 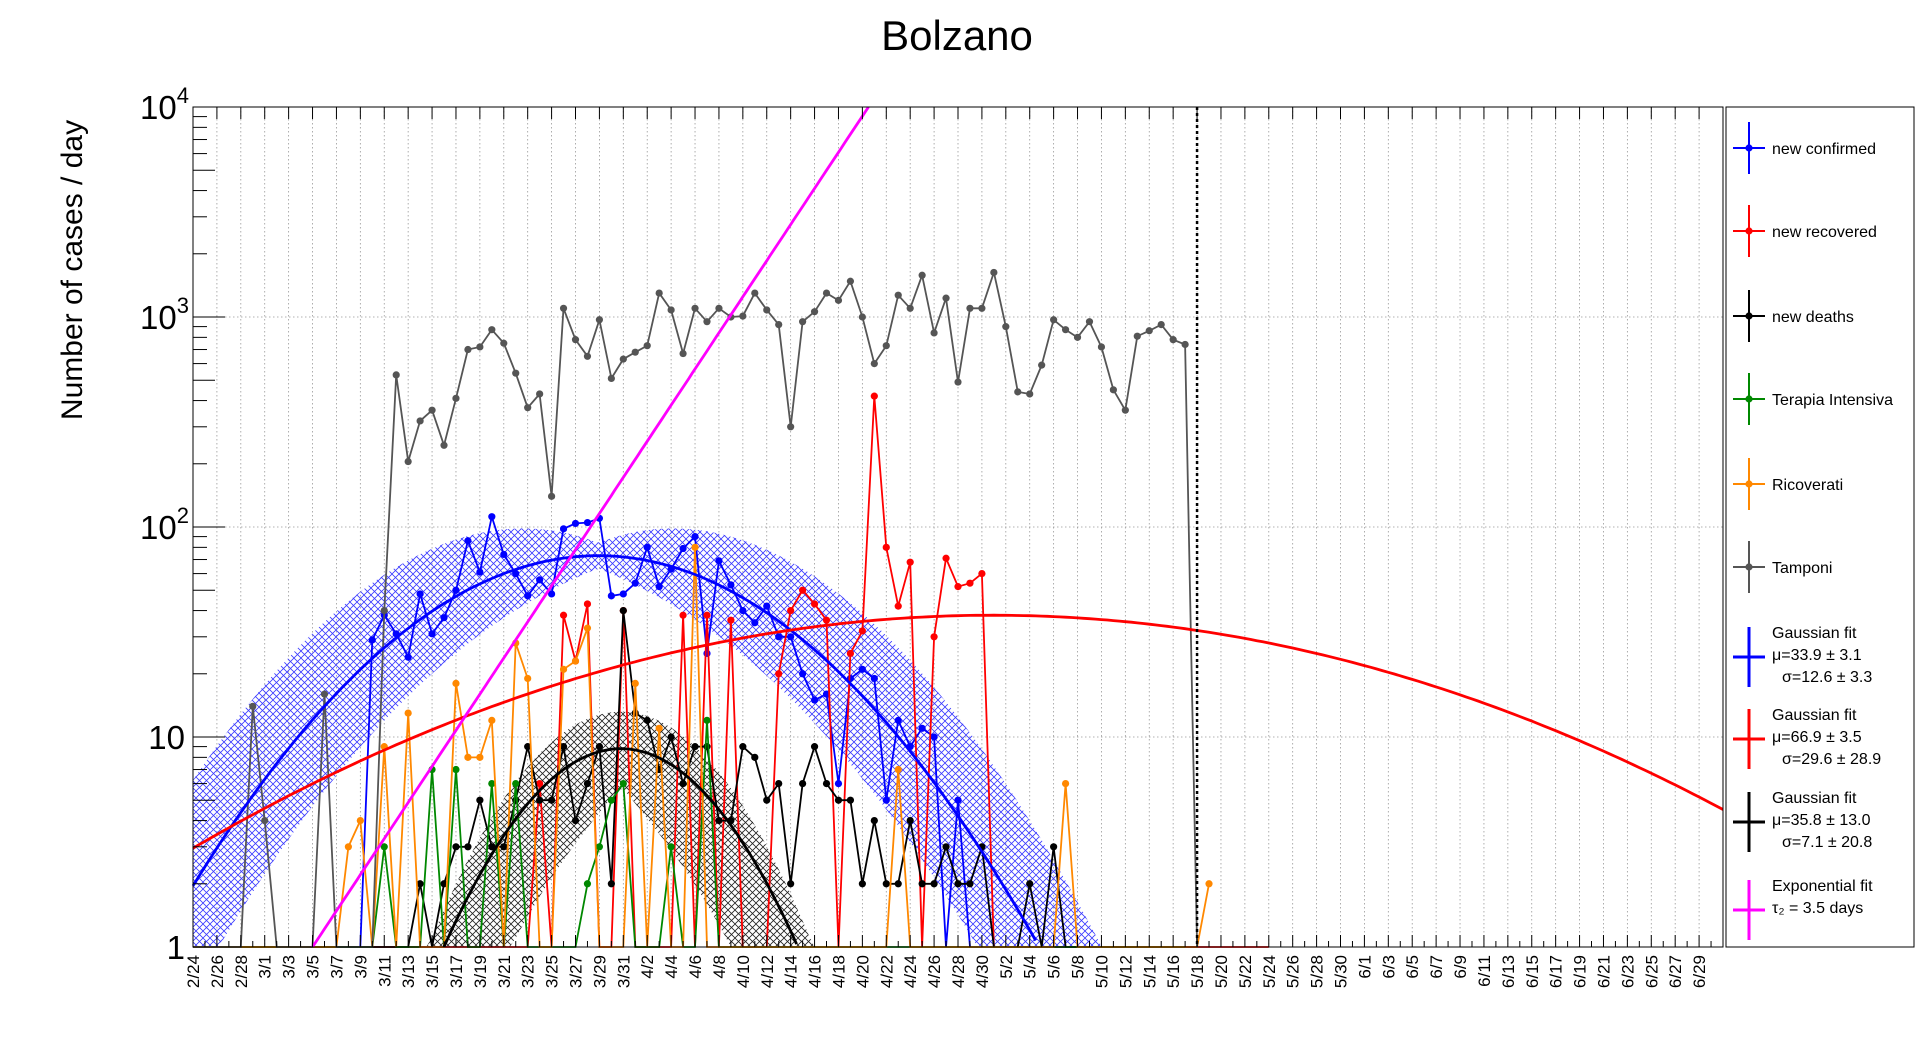 I want to click on legend-label-2: new deaths, so click(x=1813, y=317).